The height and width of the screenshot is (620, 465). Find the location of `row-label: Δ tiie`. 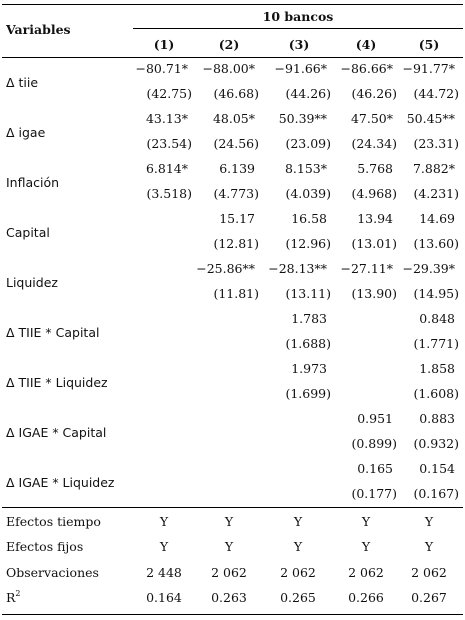

row-label: Δ tiie is located at coordinates (22, 82).